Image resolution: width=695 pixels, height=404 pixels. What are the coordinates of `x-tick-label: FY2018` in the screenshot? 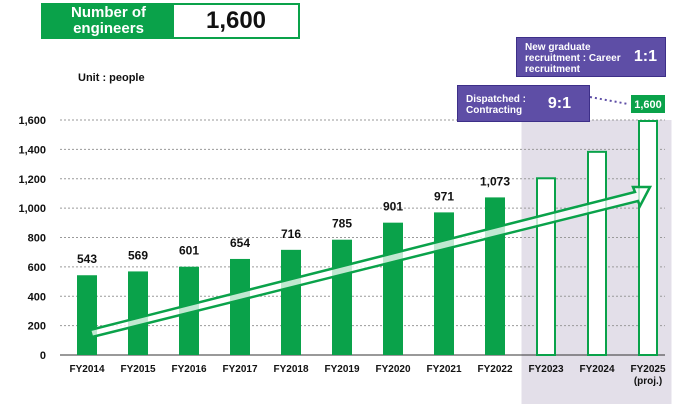 It's located at (290, 369).